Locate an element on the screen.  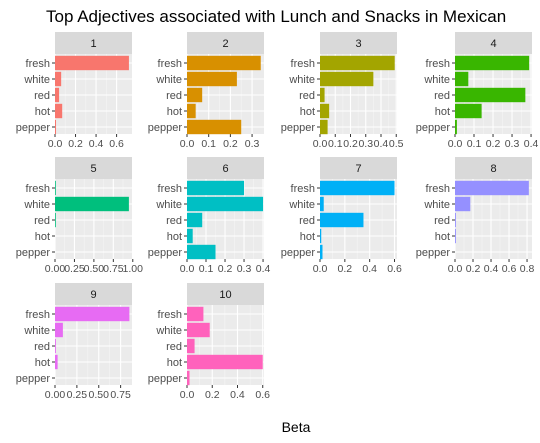
facet-strip-label: 6 is located at coordinates (225, 169).